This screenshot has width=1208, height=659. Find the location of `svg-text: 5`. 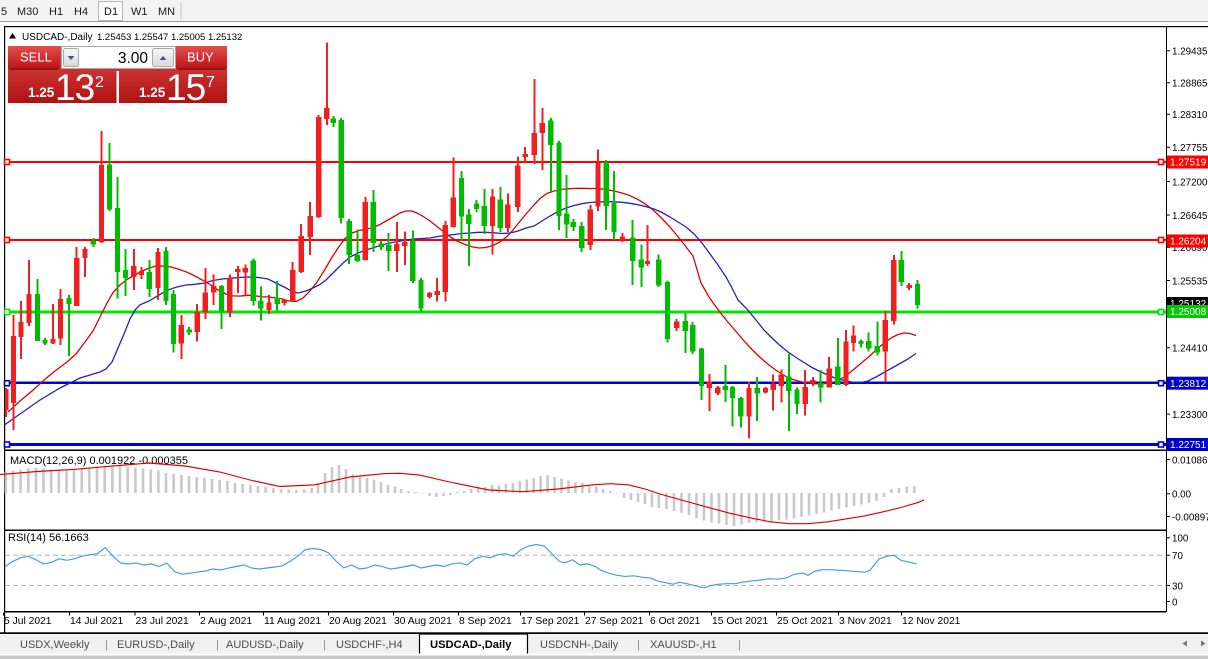

svg-text: 5 is located at coordinates (4, 12).